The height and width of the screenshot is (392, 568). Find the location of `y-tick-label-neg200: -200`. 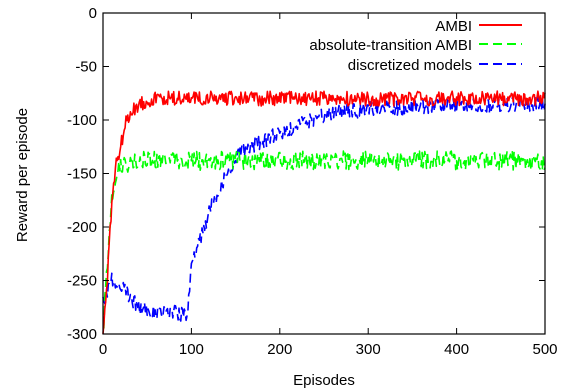

y-tick-label-neg200: -200 is located at coordinates (82, 227).